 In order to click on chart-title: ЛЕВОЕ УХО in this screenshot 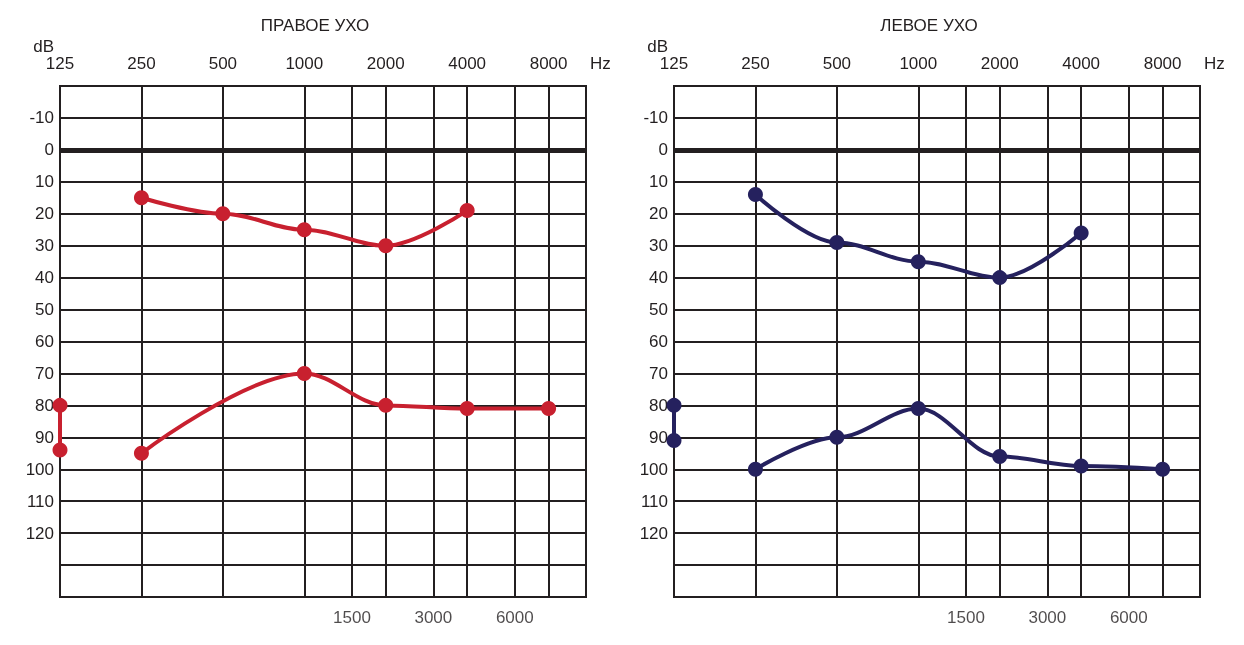, I will do `click(929, 25)`.